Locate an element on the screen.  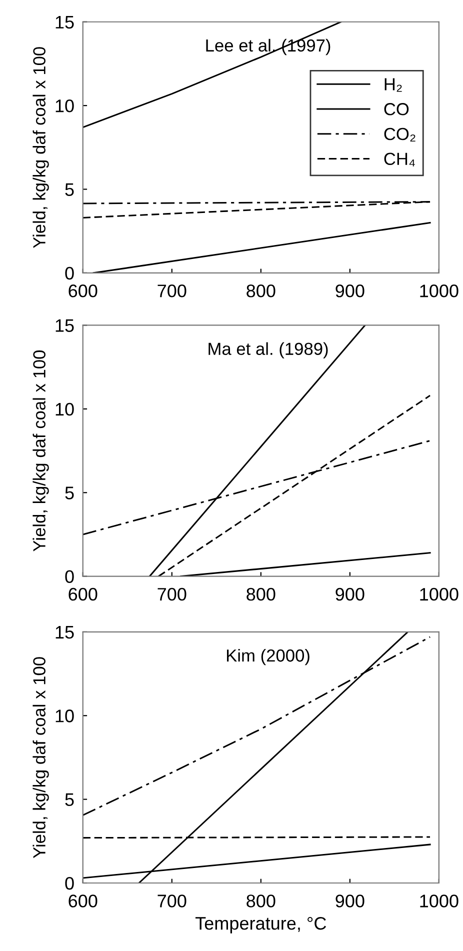
annotation: Lee et al. (1997) is located at coordinates (268, 47).